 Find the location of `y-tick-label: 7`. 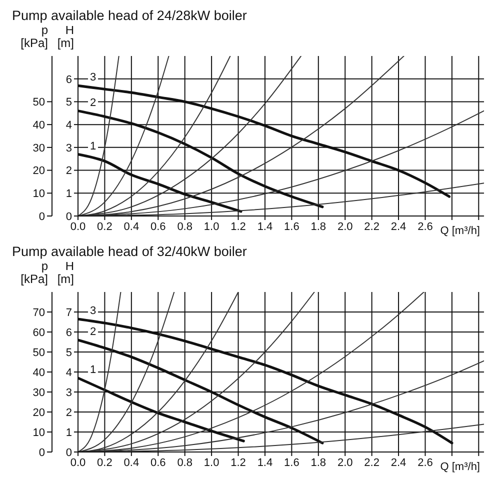

y-tick-label: 7 is located at coordinates (69, 312).